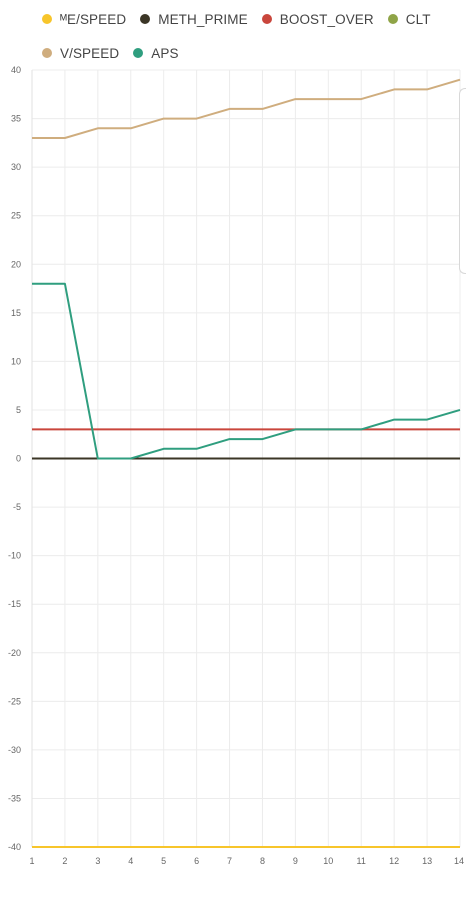 The height and width of the screenshot is (900, 466). I want to click on legend-item-clt: CLT, so click(409, 19).